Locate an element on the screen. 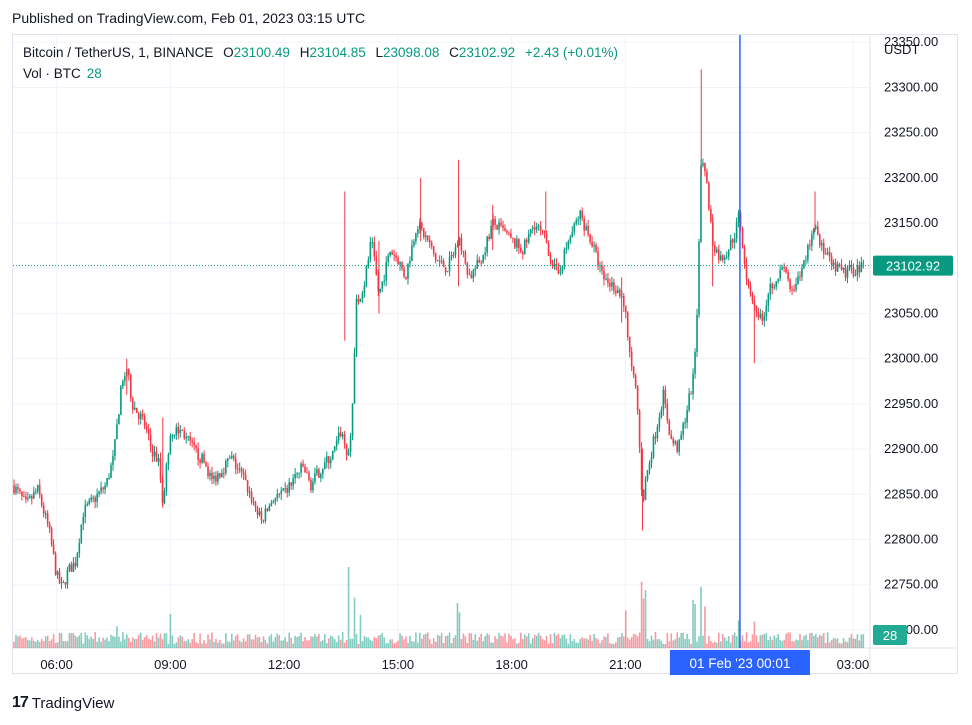  high-label: H is located at coordinates (304, 52).